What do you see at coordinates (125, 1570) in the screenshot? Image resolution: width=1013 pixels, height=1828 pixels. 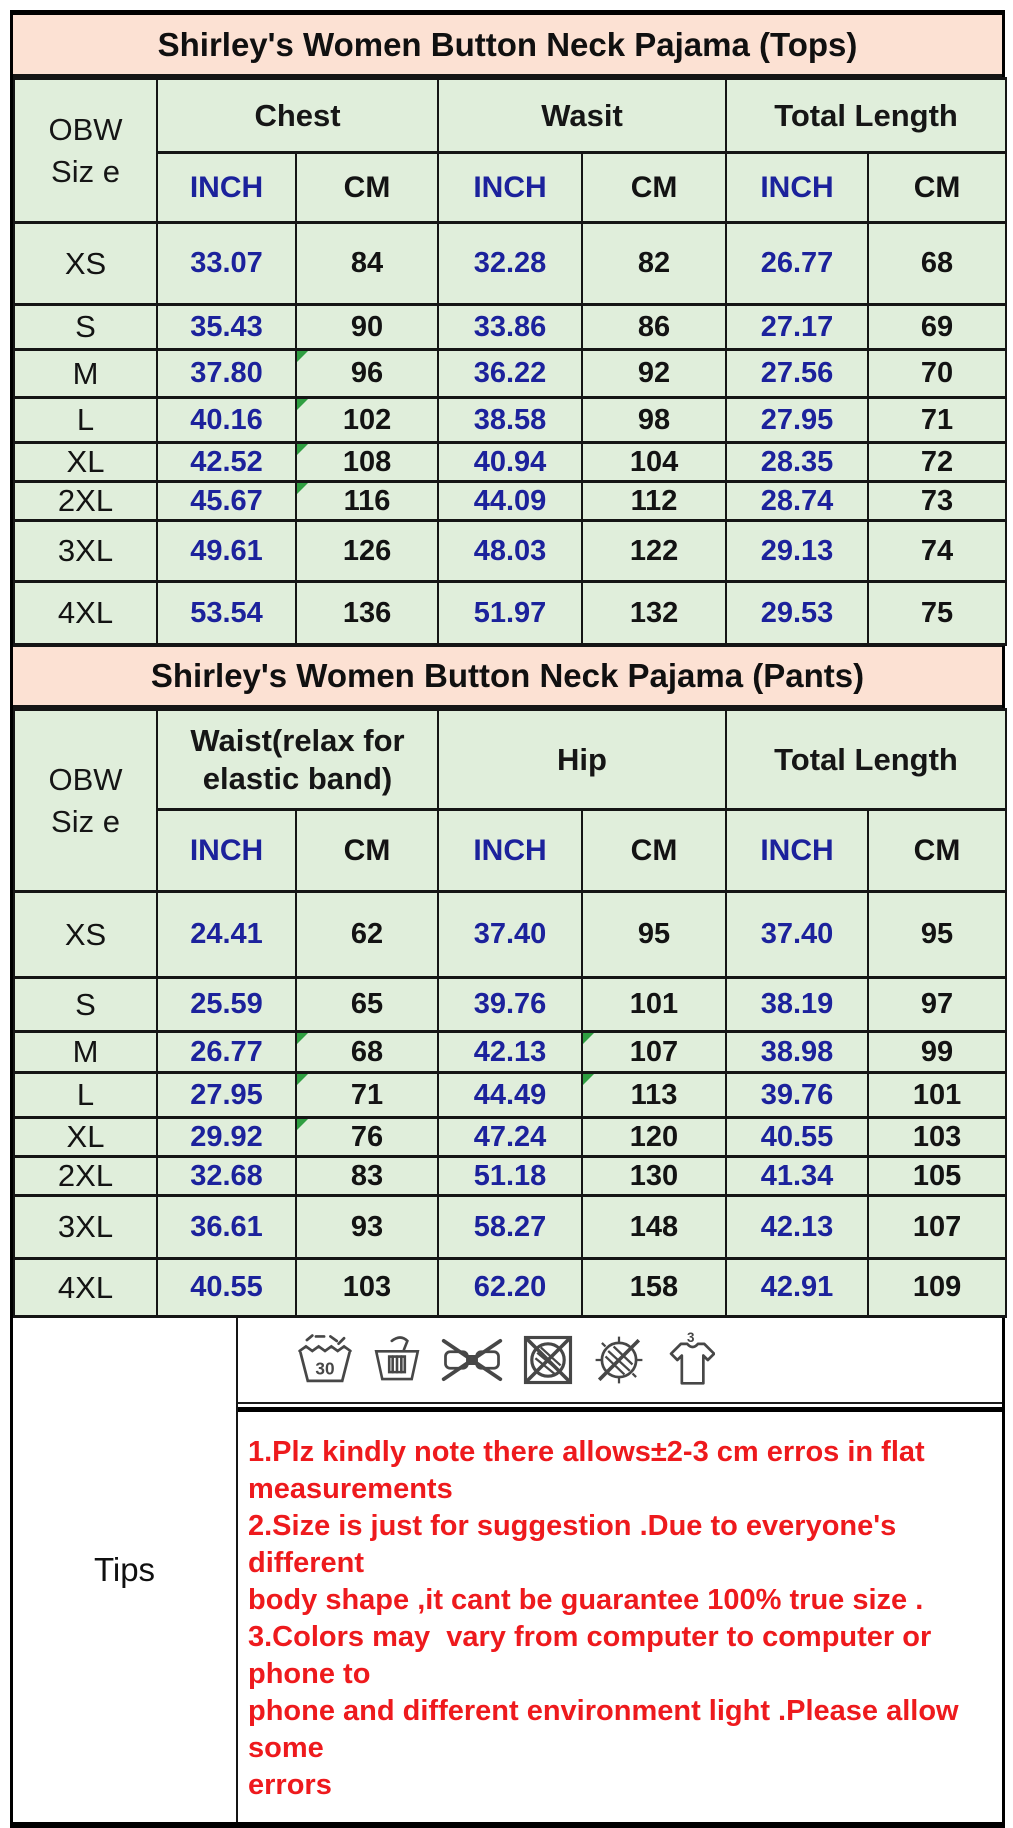 I see `tips-label: Tips` at bounding box center [125, 1570].